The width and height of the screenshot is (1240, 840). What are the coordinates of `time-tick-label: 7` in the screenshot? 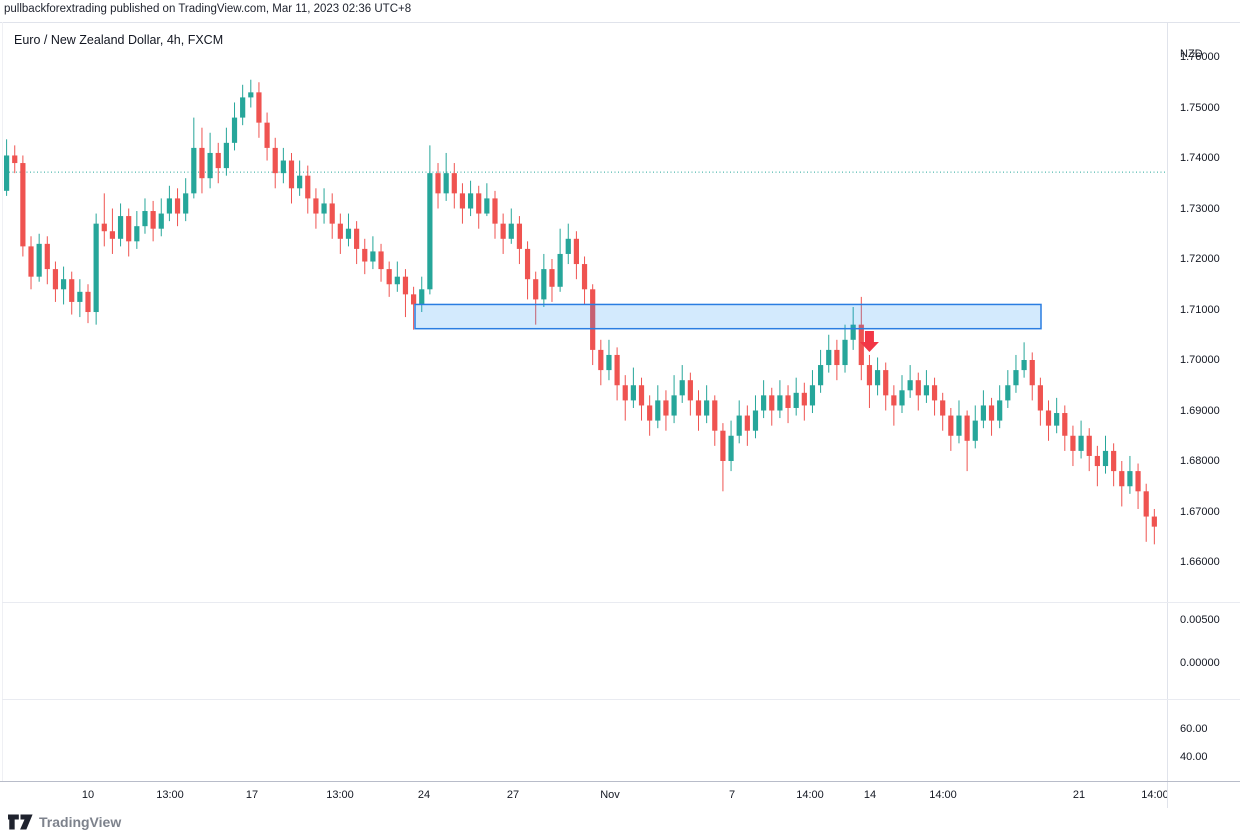 It's located at (732, 795).